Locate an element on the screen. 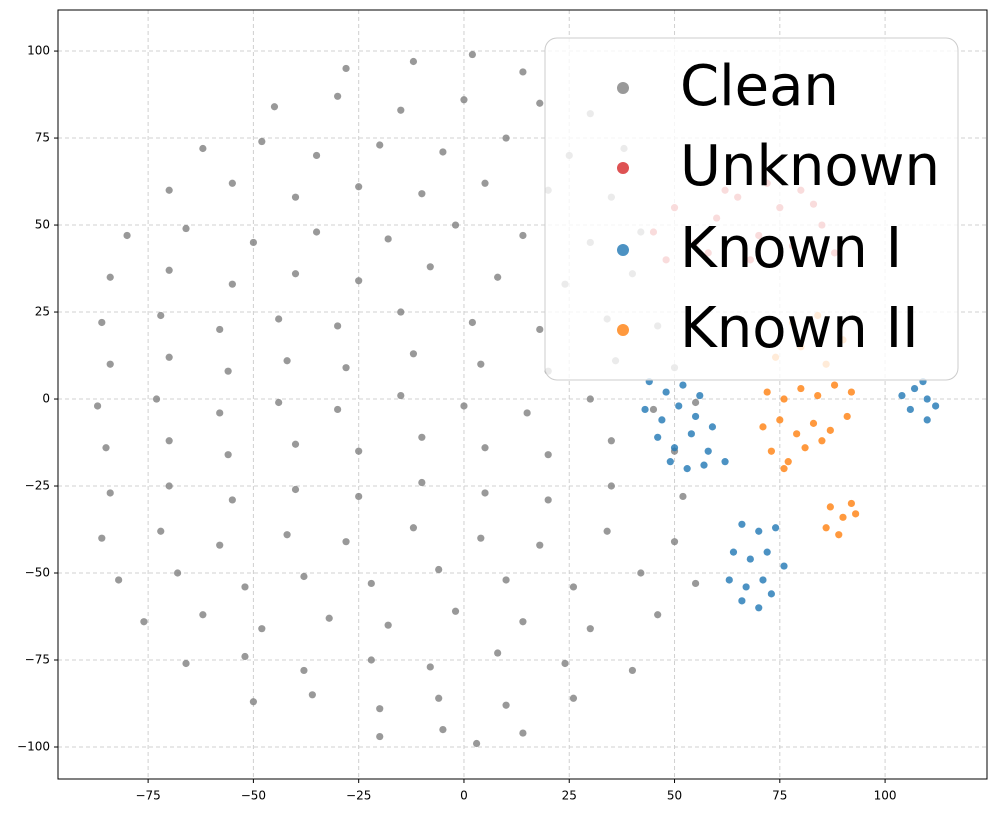 This screenshot has width=997, height=813. y-tick-label: −50 is located at coordinates (37, 573).